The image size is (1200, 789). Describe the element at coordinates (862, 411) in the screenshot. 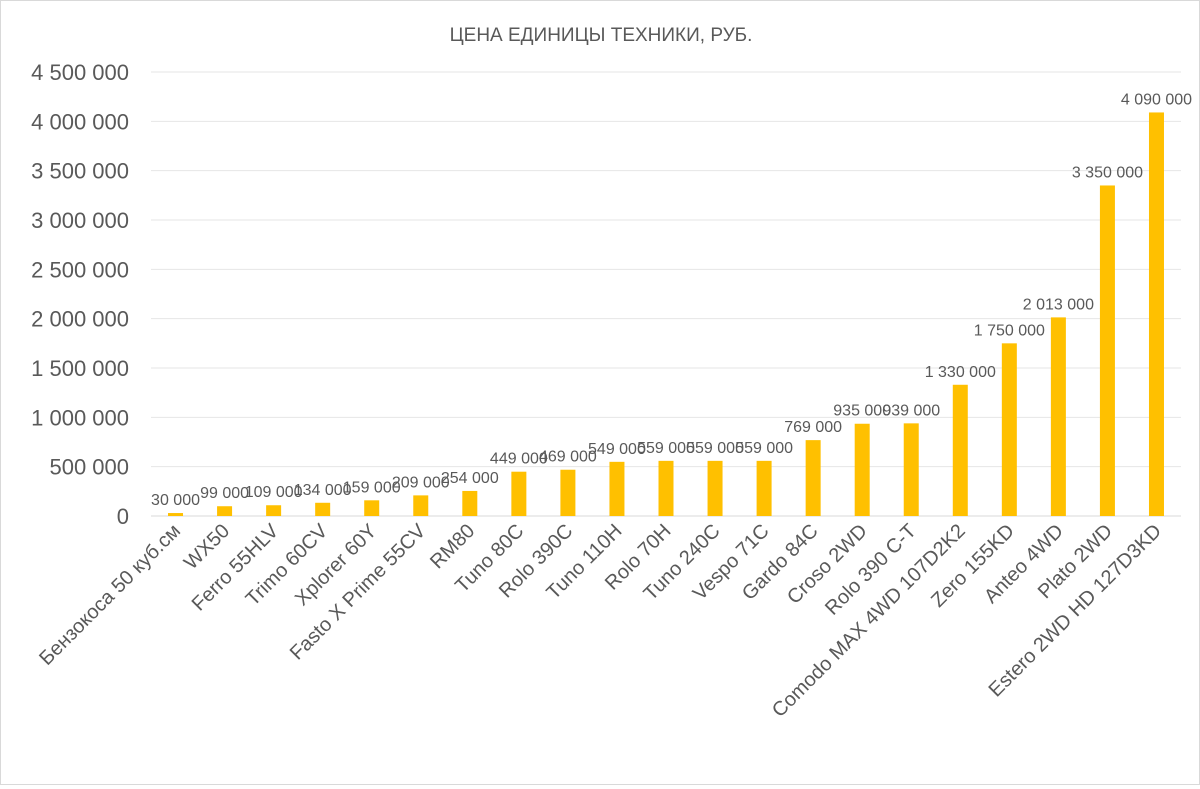

I see `data-label: 935 000` at that location.